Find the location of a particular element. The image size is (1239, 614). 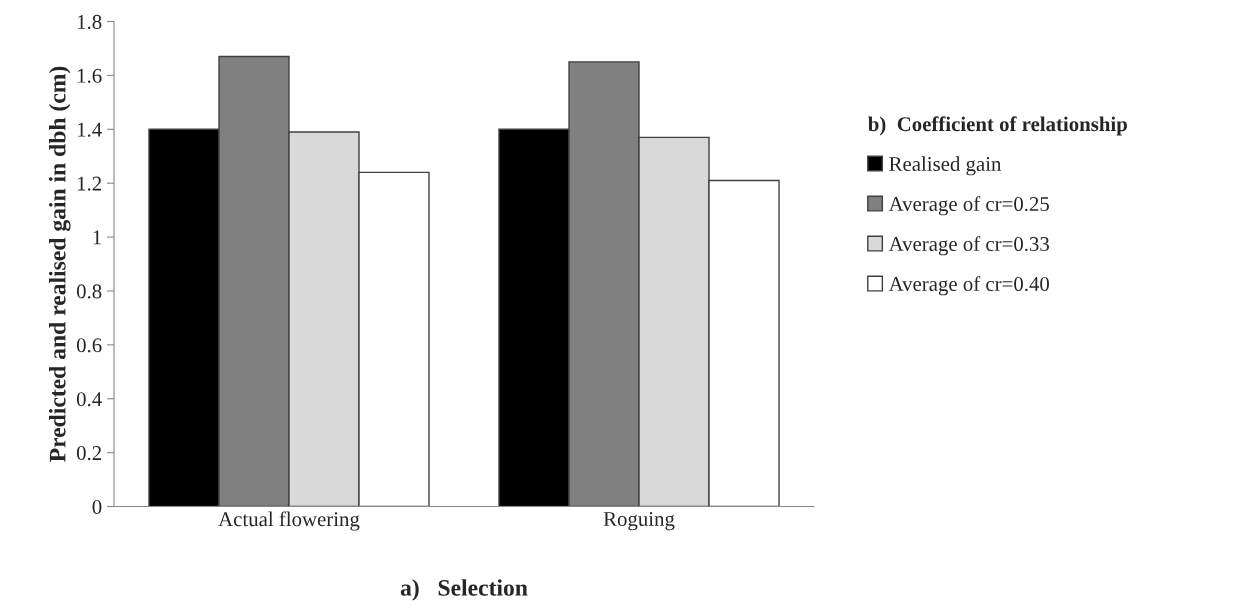

y-tick-label: 1.2 is located at coordinates (89, 183).